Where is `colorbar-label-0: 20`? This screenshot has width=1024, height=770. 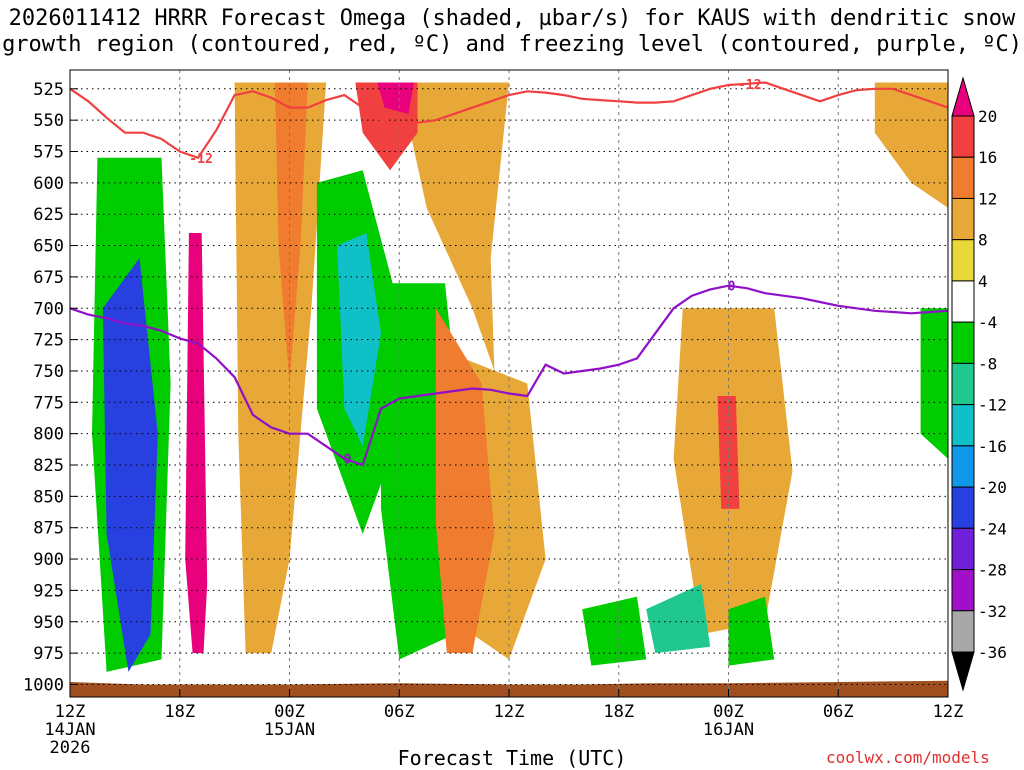 colorbar-label-0: 20 is located at coordinates (987, 116).